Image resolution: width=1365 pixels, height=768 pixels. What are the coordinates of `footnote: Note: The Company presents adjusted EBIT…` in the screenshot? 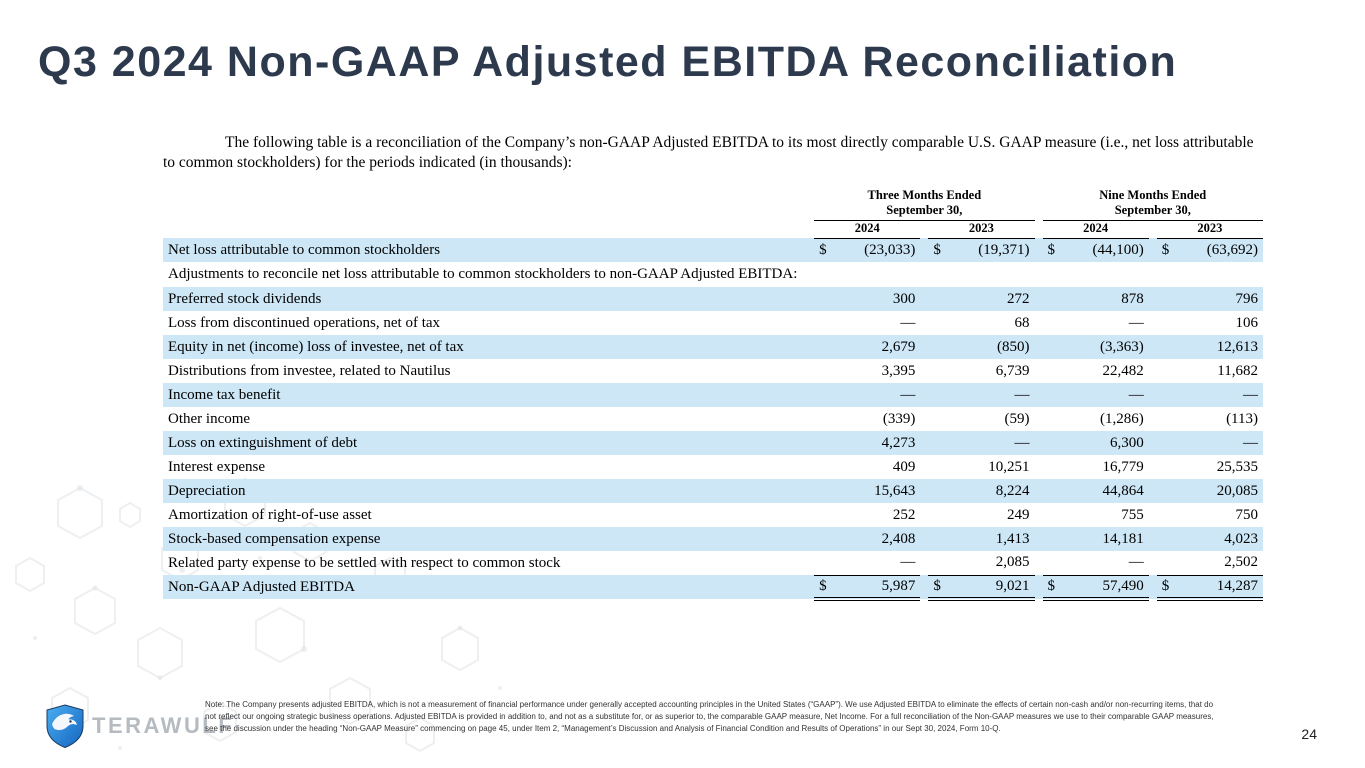 It's located at (709, 716).